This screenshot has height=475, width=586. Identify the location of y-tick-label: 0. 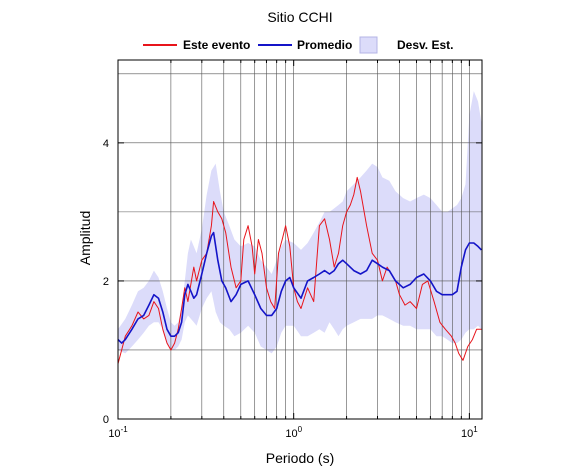
(106, 420).